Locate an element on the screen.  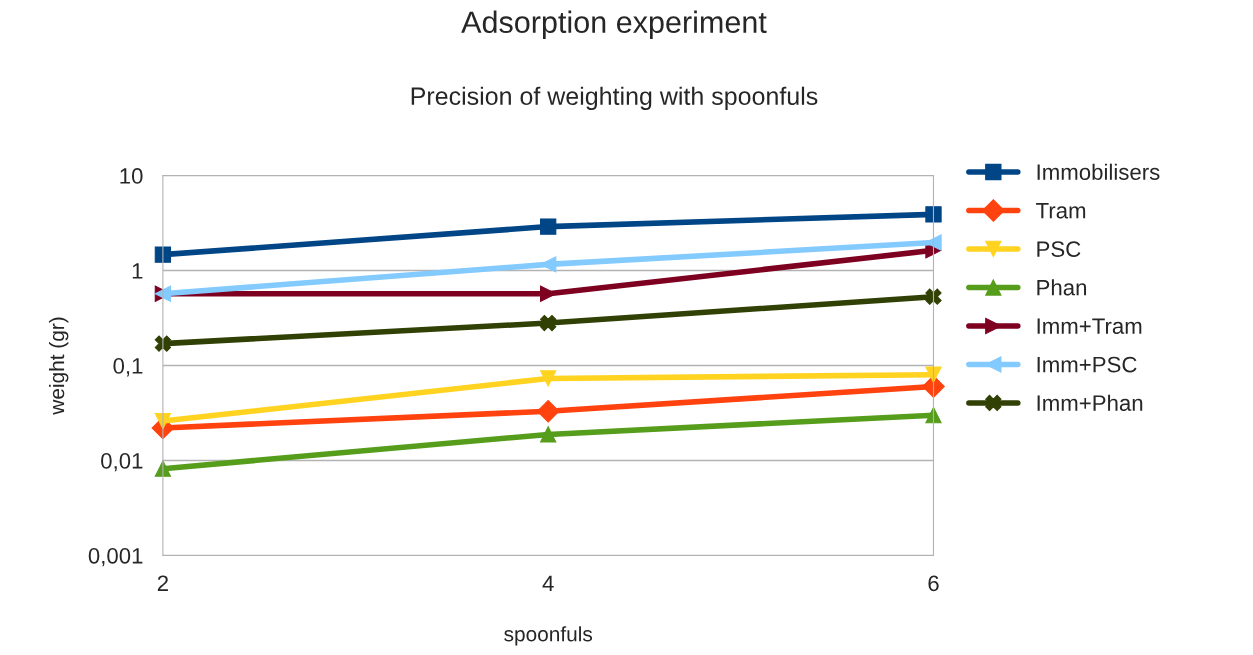
x-axis-title: spoonfuls is located at coordinates (548, 636).